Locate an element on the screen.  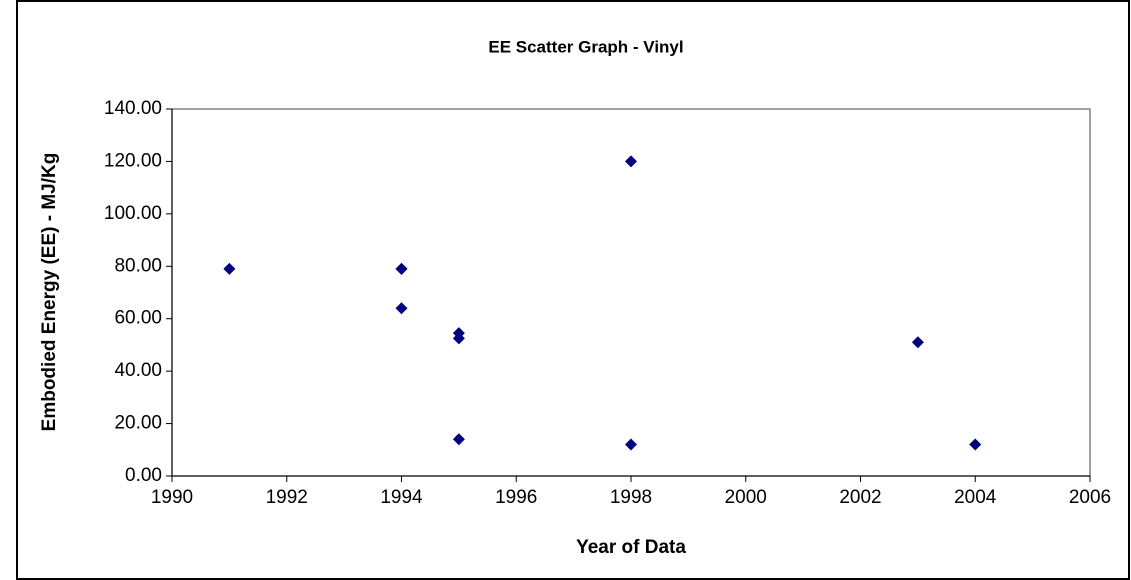
y-tick-label: 20.00 is located at coordinates (138, 423).